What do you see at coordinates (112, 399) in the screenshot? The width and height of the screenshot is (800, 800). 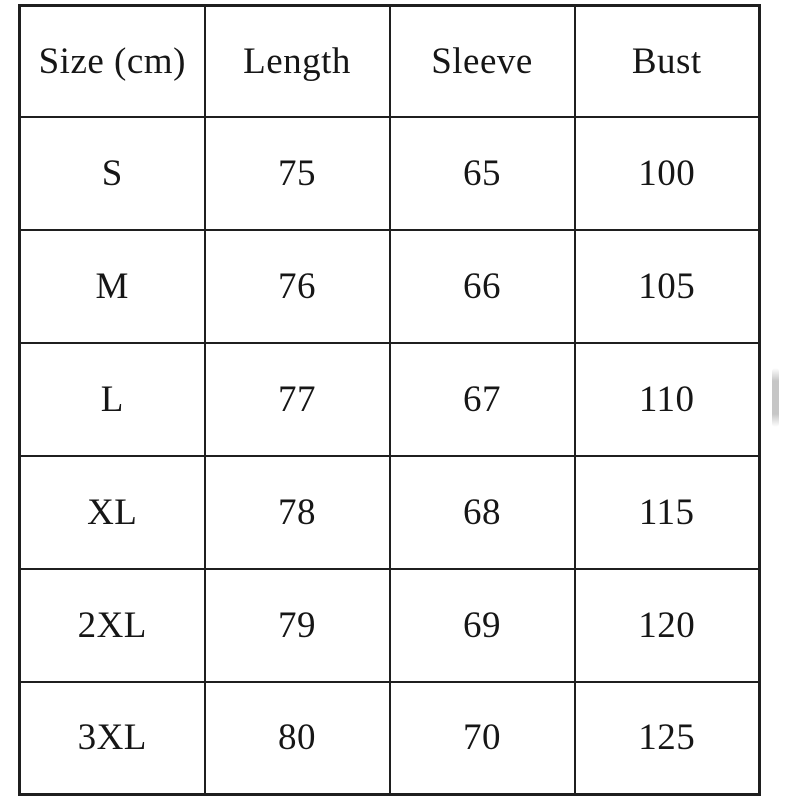 I see `size-cell: L` at bounding box center [112, 399].